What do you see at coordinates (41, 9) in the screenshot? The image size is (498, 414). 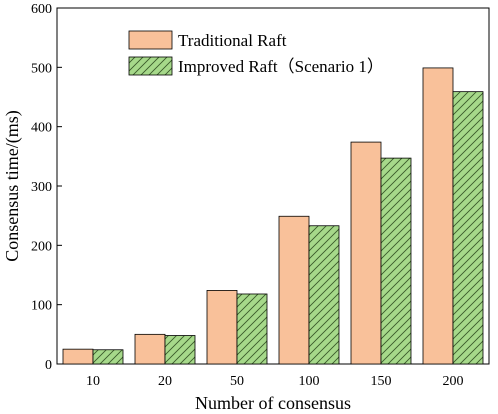 I see `y-tick-label: 600` at bounding box center [41, 9].